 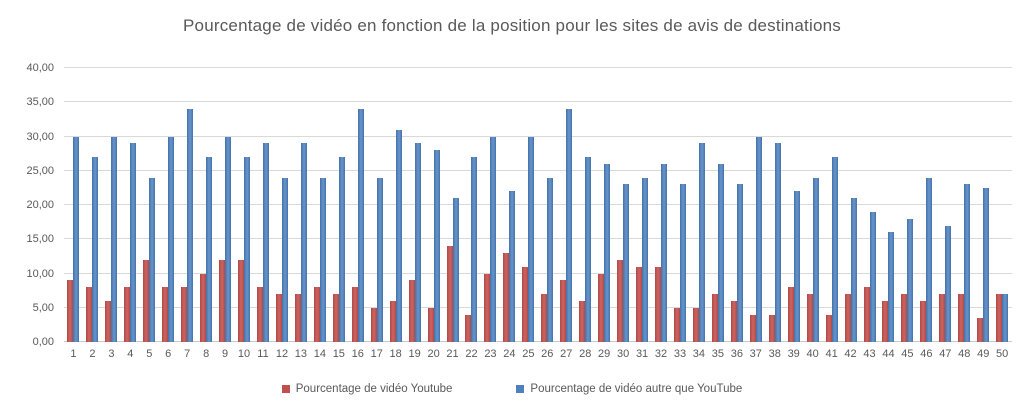 I want to click on bar-group: 3, so click(x=111, y=214).